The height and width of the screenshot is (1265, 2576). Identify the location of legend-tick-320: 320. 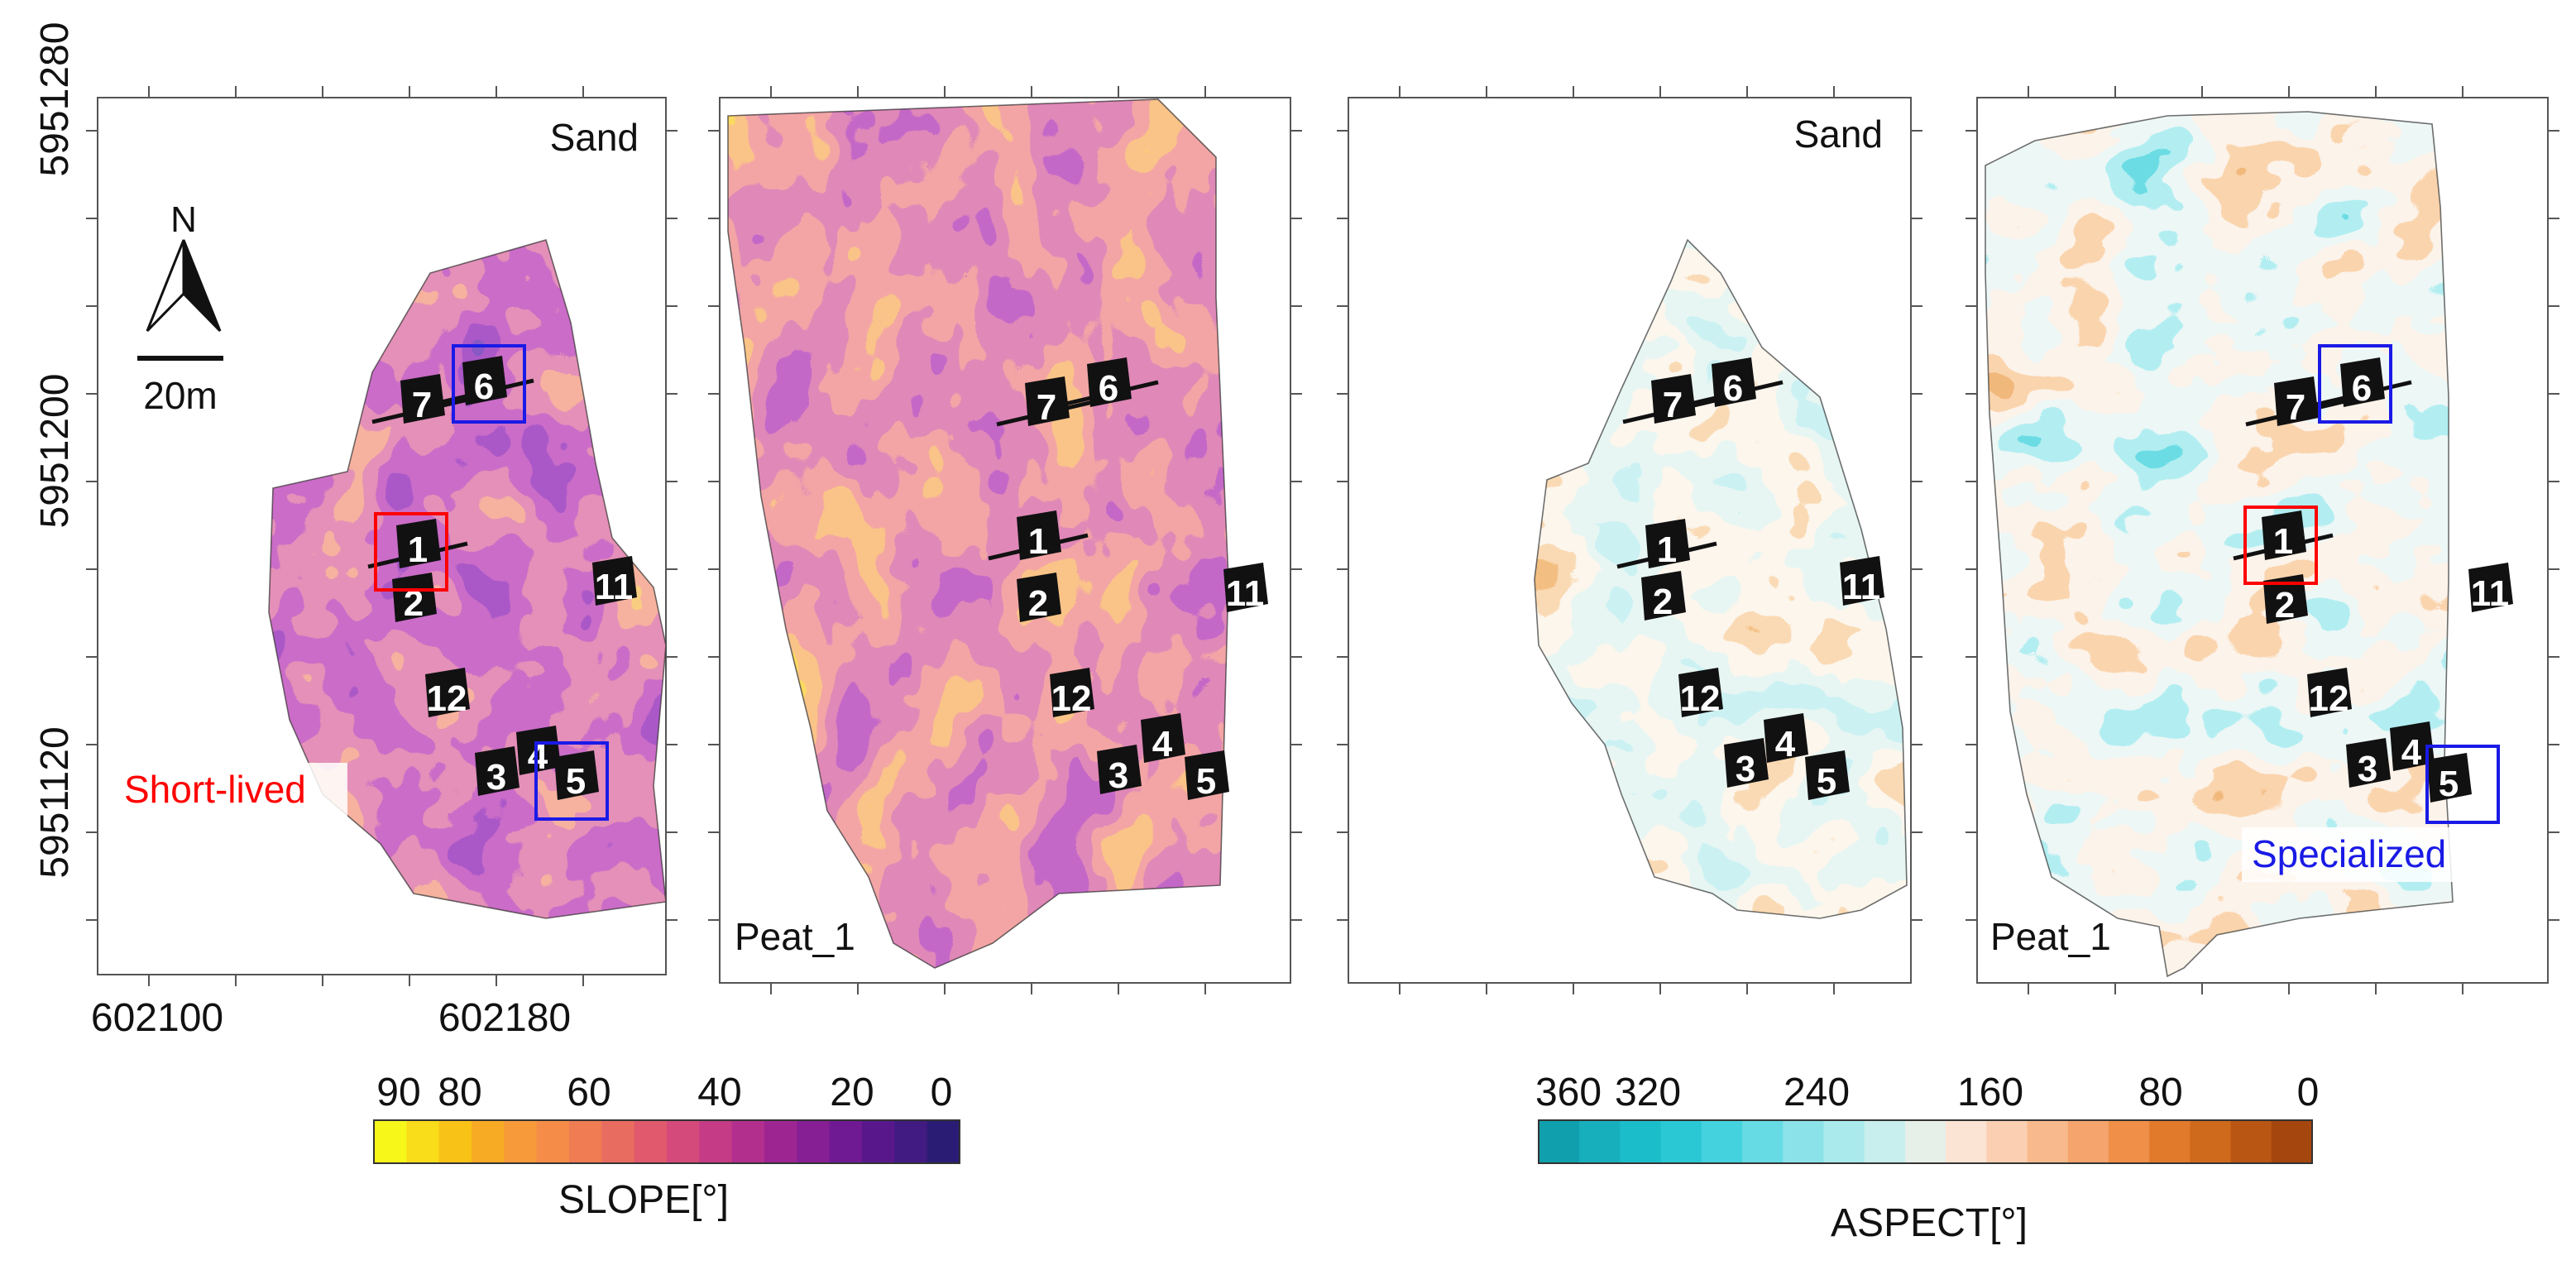
(1648, 1092).